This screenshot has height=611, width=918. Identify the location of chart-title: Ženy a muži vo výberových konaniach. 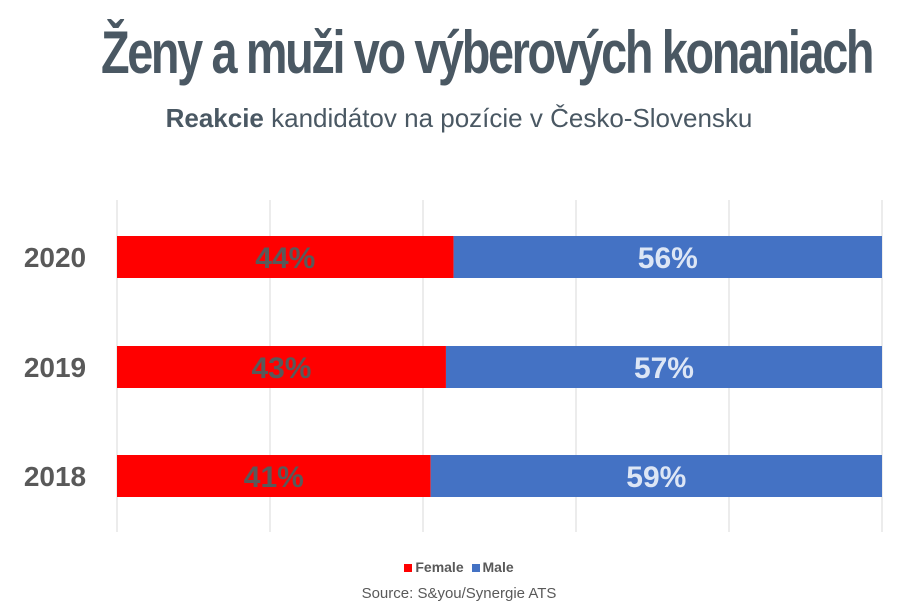
(487, 52).